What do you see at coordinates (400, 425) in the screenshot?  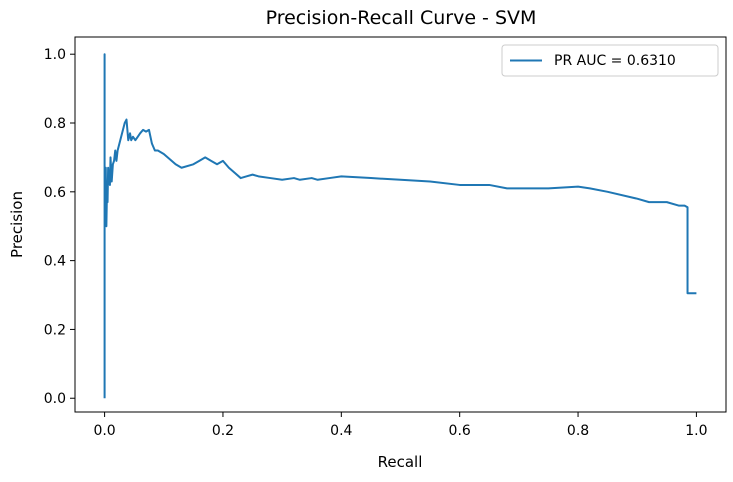 I see `x-axis-ticks: 0.0 0.2 0.4 0.6 0.8 1.0` at bounding box center [400, 425].